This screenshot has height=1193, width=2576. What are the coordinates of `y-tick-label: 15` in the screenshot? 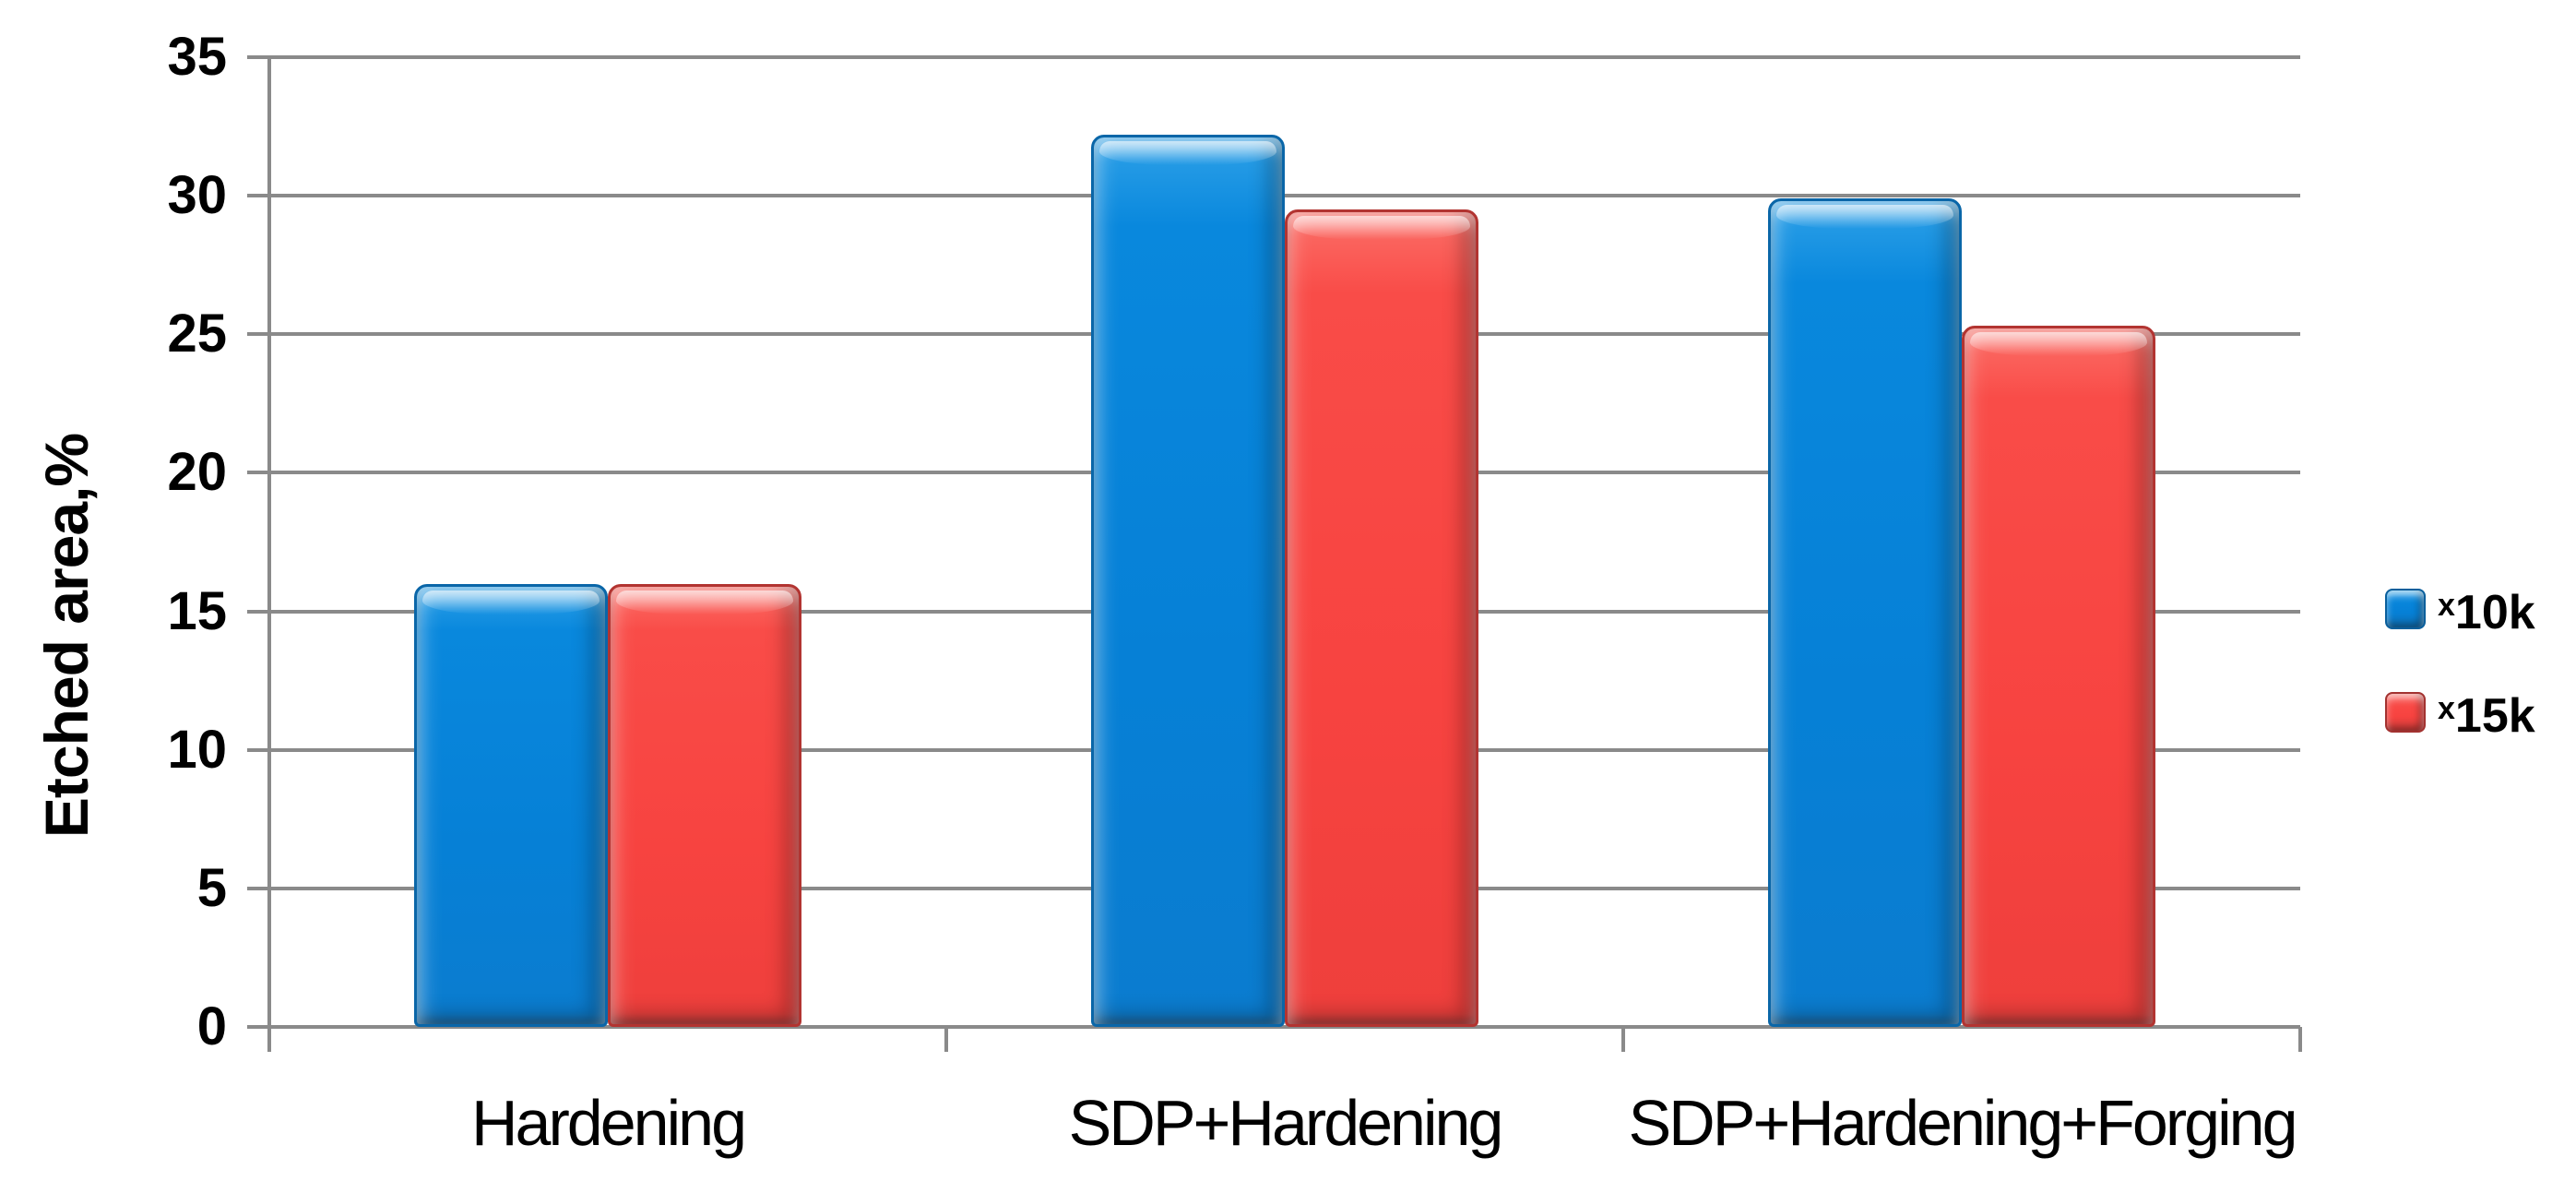 It's located at (197, 610).